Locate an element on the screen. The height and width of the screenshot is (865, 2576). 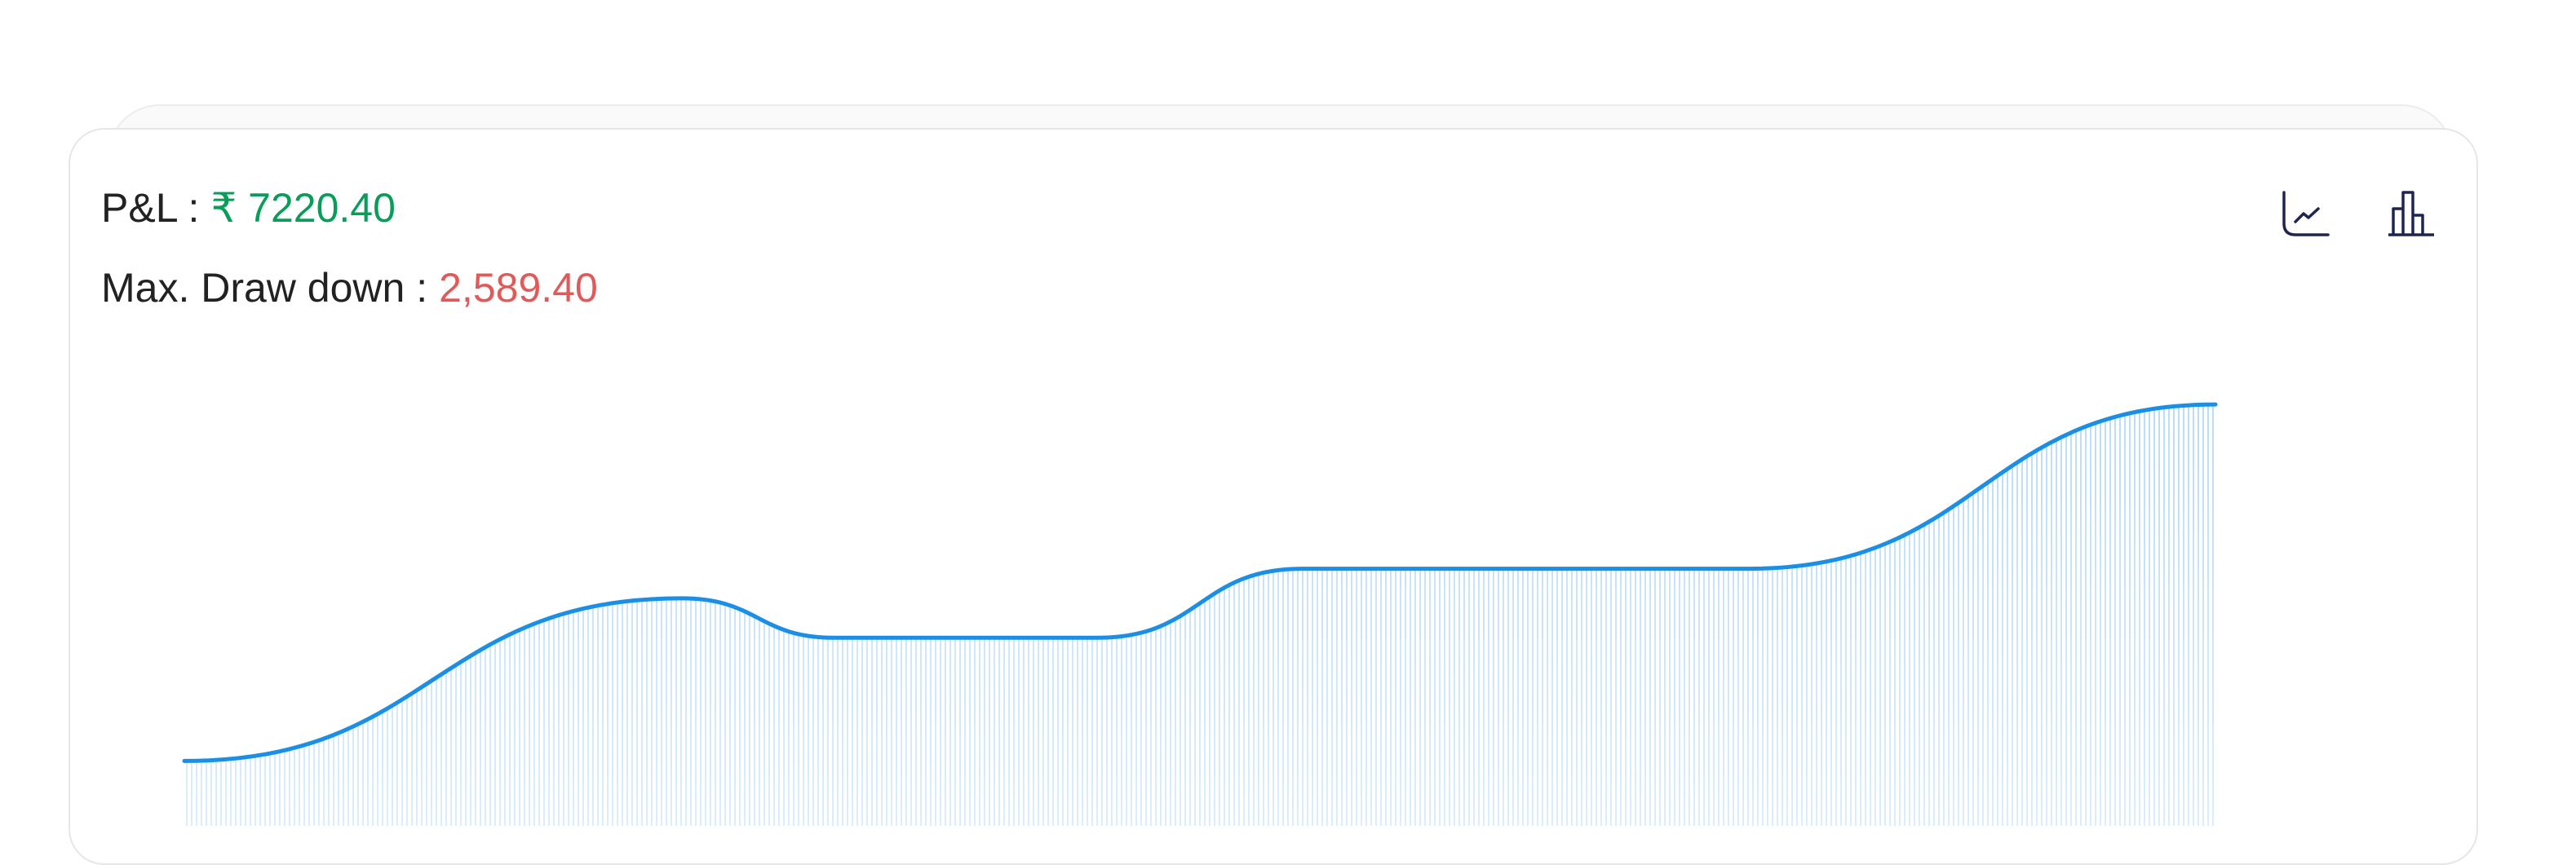
drawdown-row: Max. Draw down :2,589.40 is located at coordinates (355, 288).